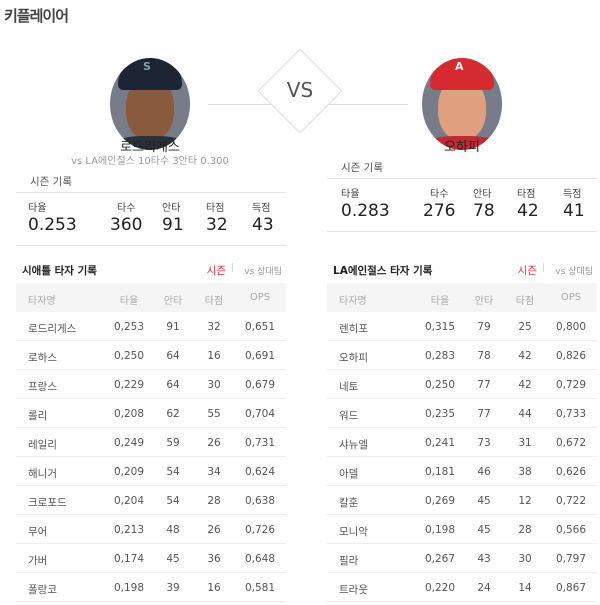  Describe the element at coordinates (151, 326) in the screenshot. I see `table-row: 로드리게스 0,253 91 32 0,651` at that location.